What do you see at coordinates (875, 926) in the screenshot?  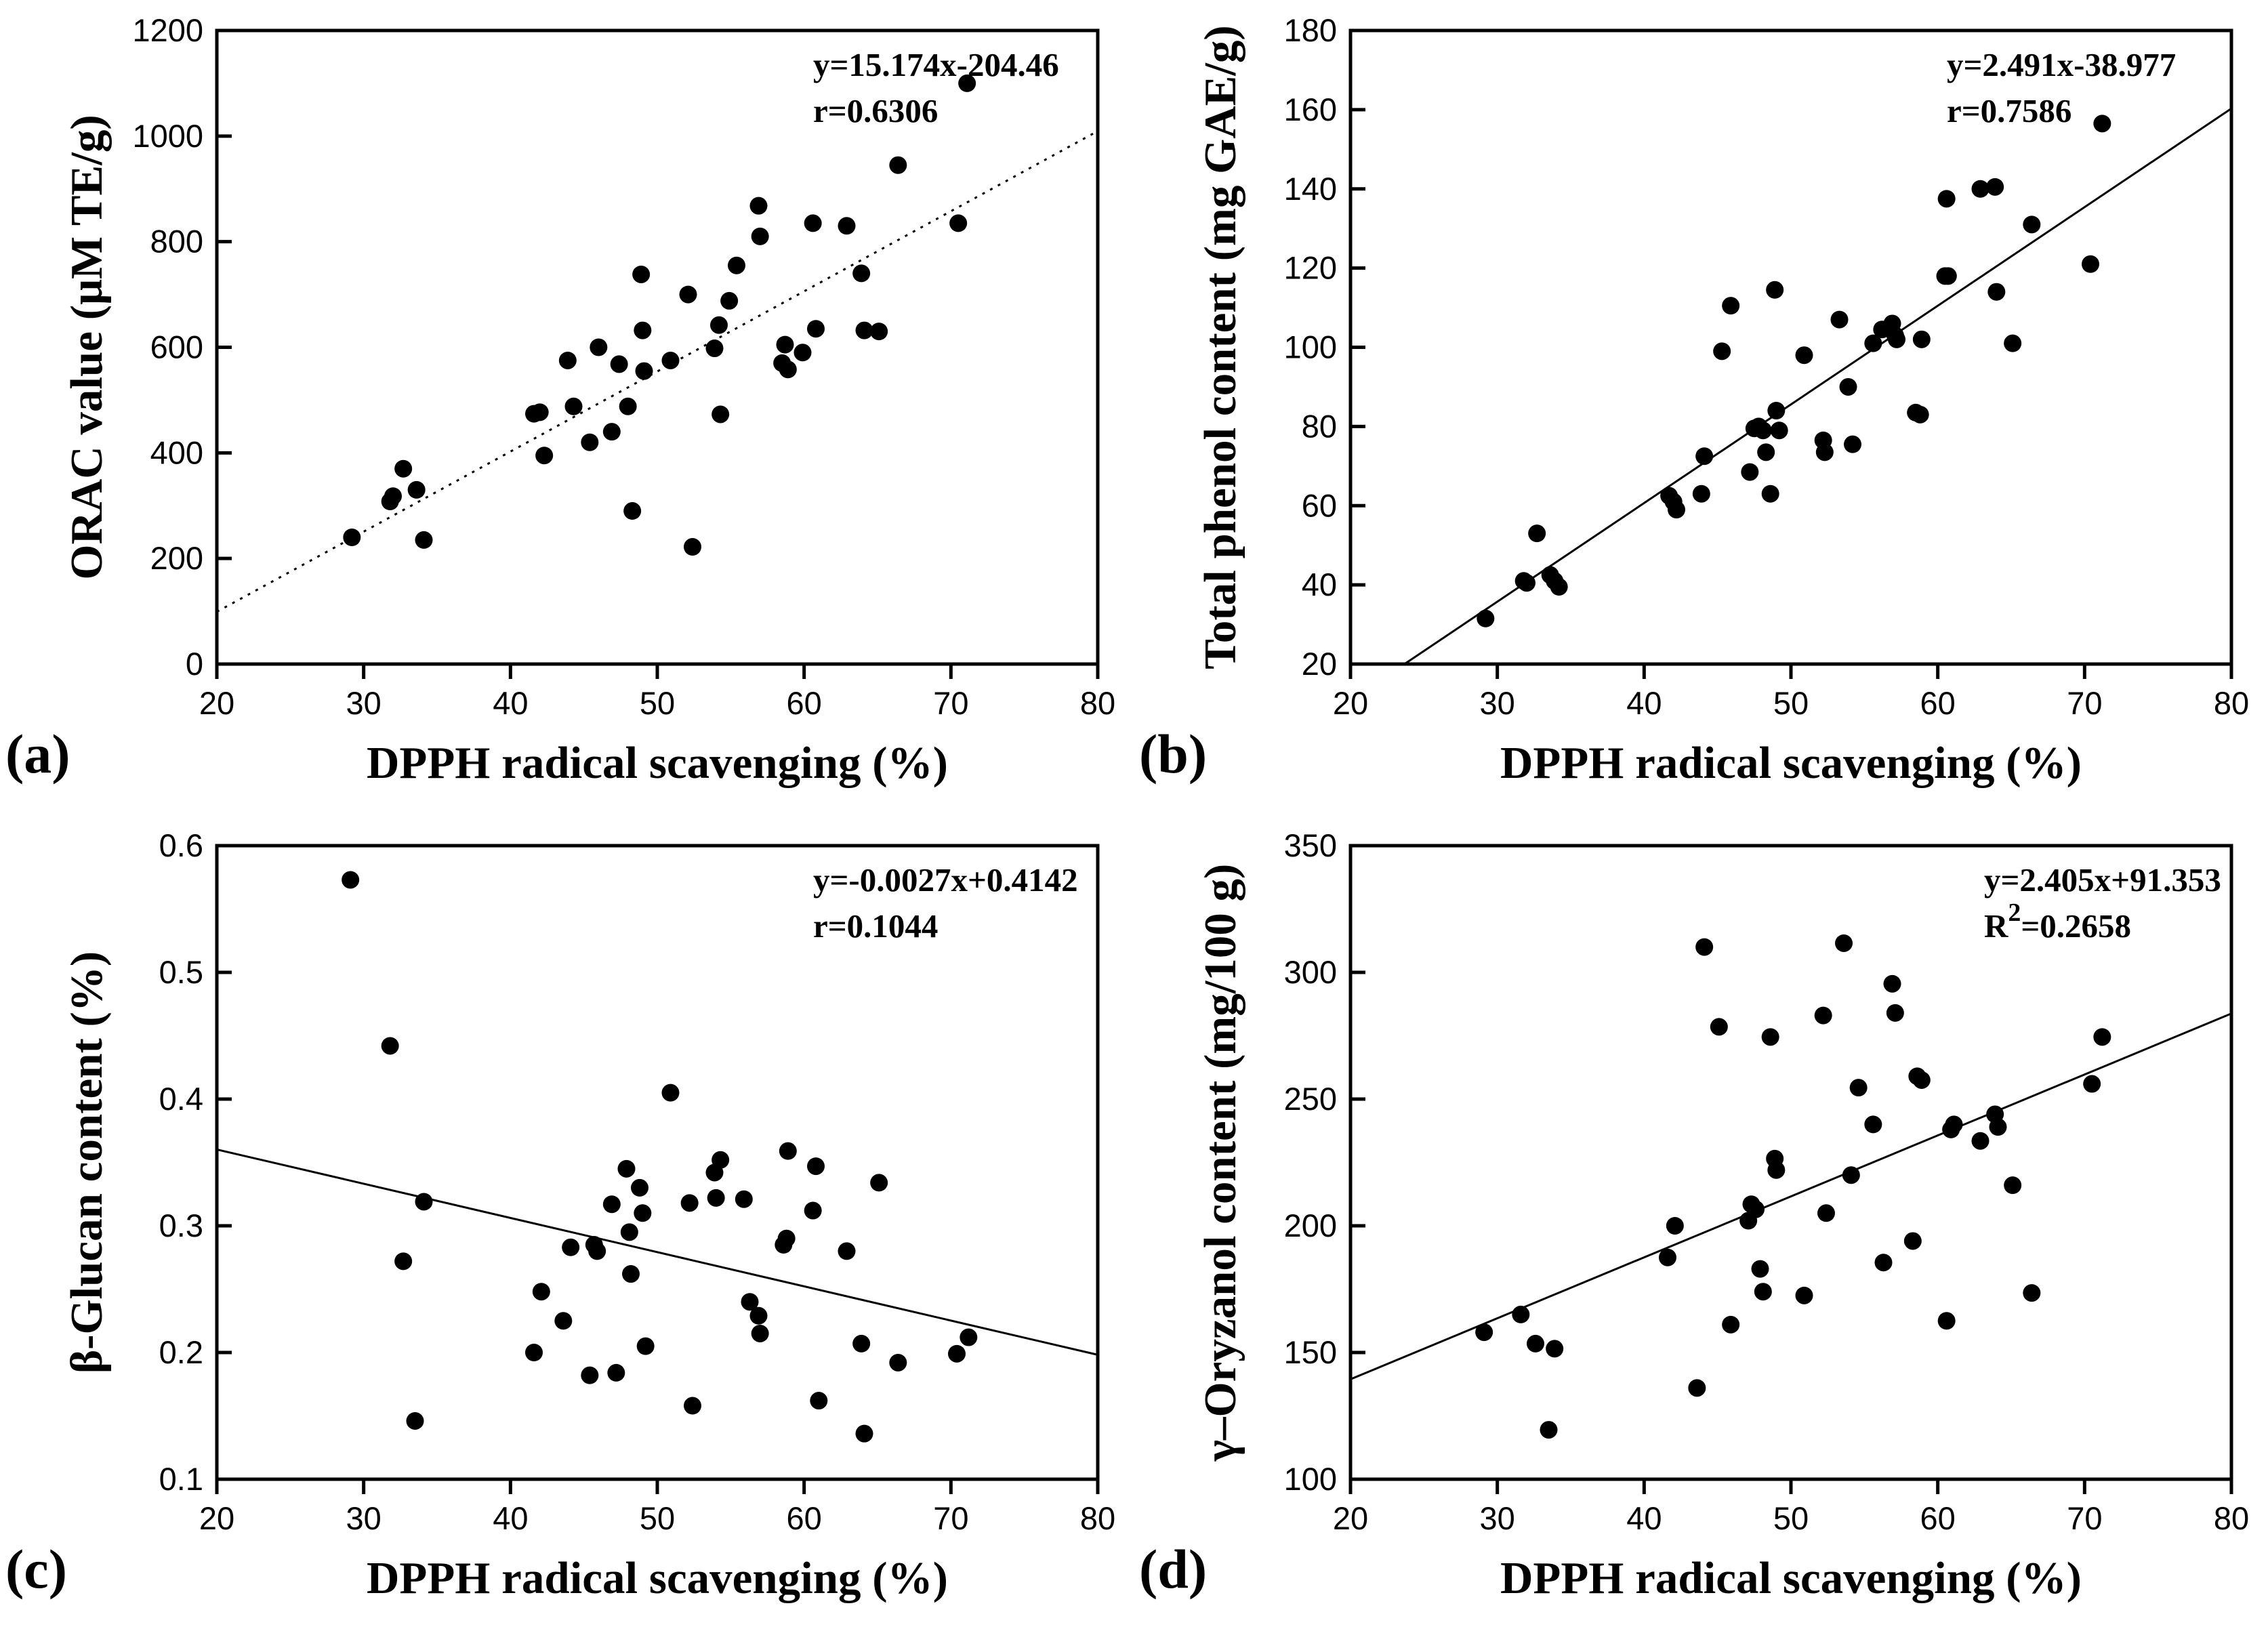 I see `svg-text: r=0.1044` at bounding box center [875, 926].